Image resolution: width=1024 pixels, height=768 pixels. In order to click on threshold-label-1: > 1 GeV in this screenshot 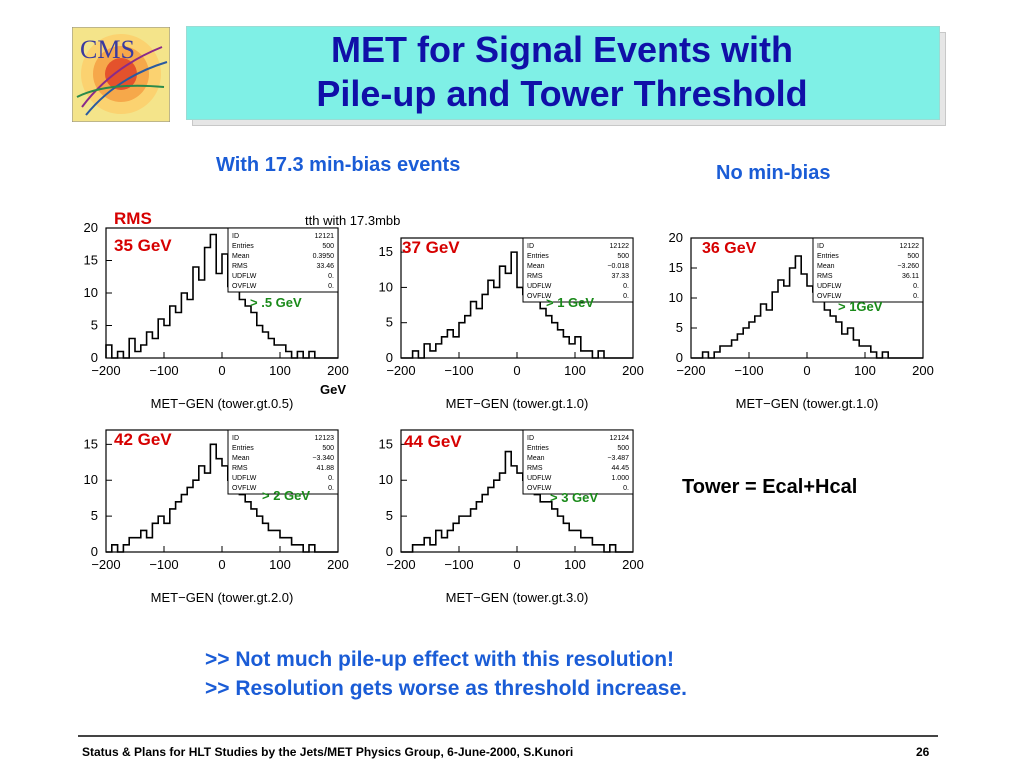, I will do `click(570, 302)`.